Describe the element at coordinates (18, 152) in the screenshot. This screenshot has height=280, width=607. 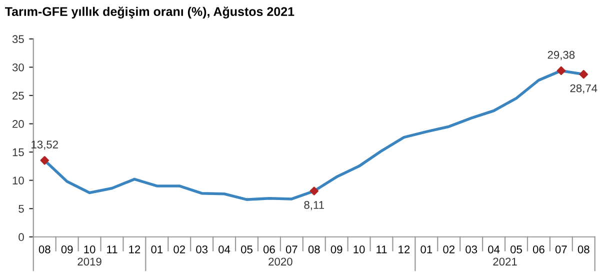
I see `y-tick-label: 15` at that location.